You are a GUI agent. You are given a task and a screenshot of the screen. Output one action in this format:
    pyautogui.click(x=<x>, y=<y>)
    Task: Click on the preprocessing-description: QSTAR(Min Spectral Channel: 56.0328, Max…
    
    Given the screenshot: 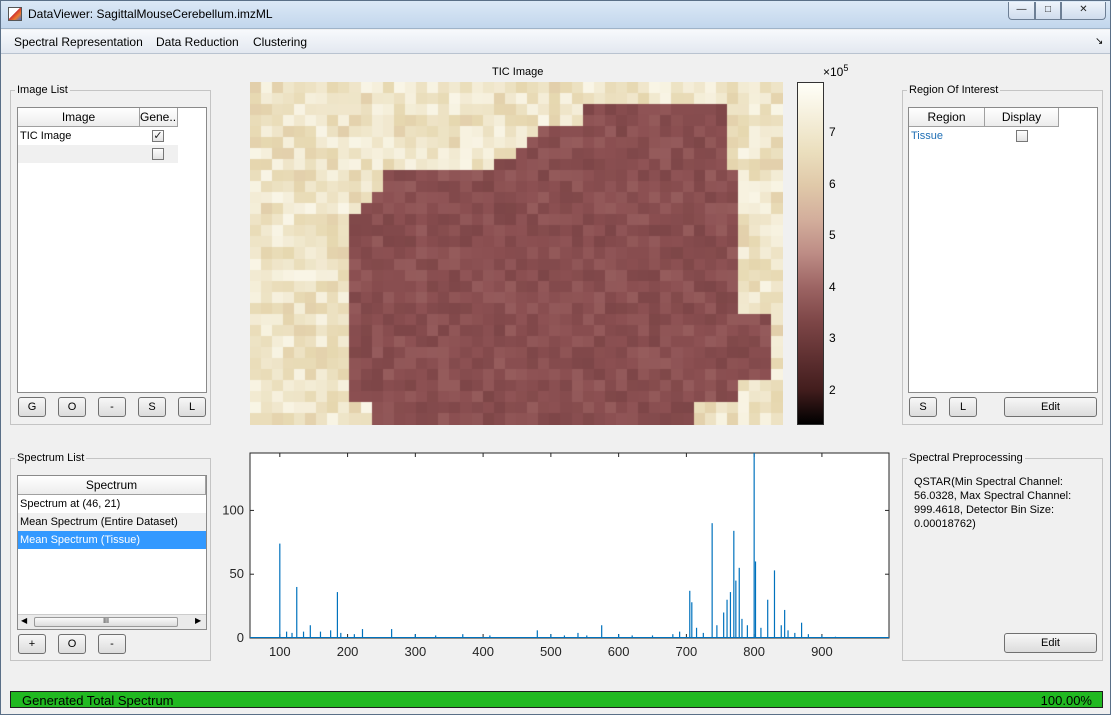 What is the action you would take?
    pyautogui.click(x=993, y=503)
    